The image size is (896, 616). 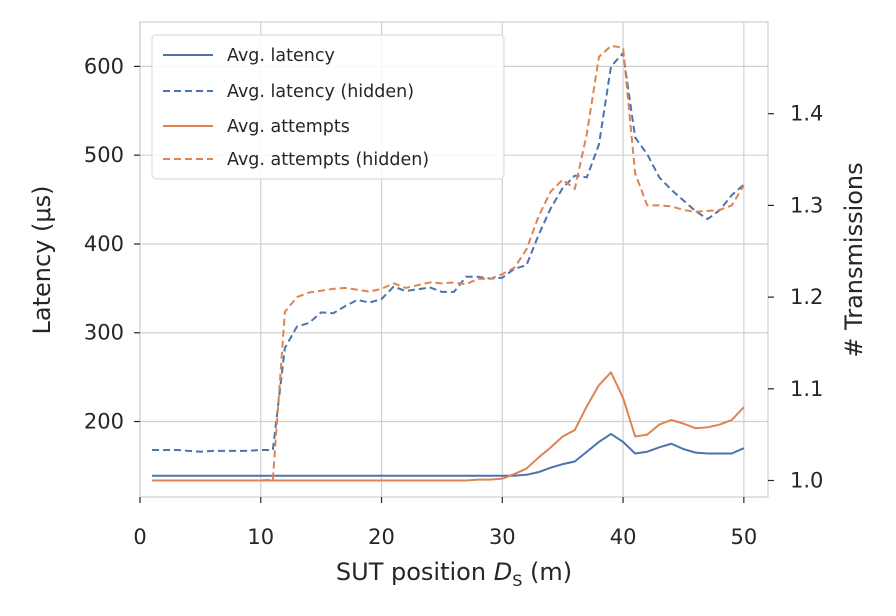 What do you see at coordinates (42, 260) in the screenshot?
I see `y-left-axis-title: Latency (μs)` at bounding box center [42, 260].